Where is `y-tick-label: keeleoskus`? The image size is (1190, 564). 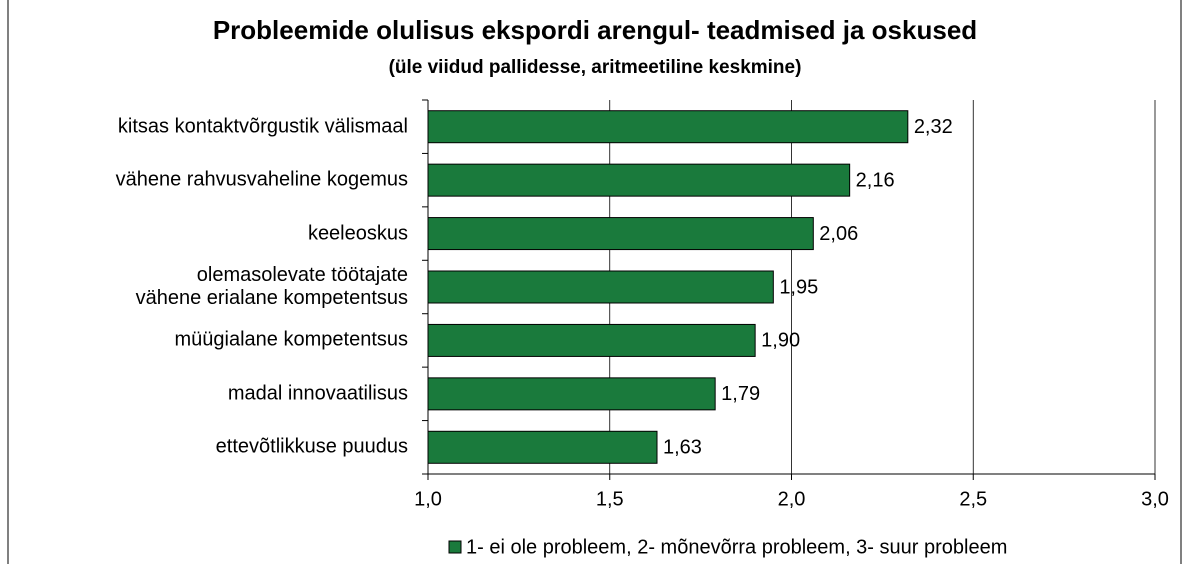 y-tick-label: keeleoskus is located at coordinates (357, 233).